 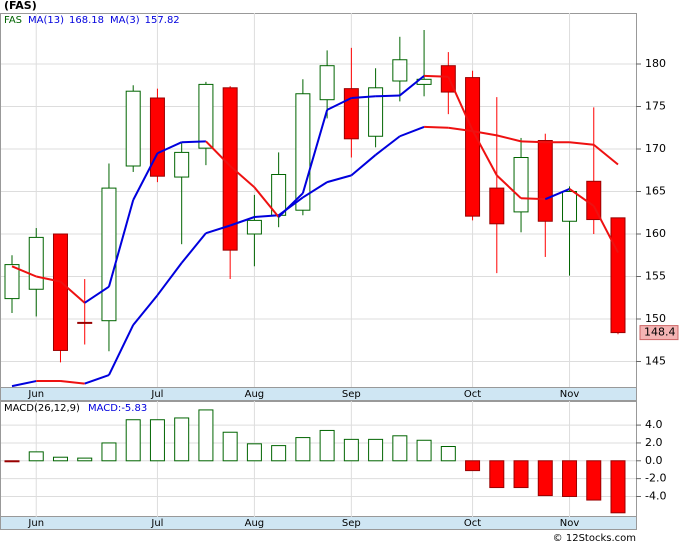 I want to click on legend-entry: MA(3), so click(x=125, y=20).